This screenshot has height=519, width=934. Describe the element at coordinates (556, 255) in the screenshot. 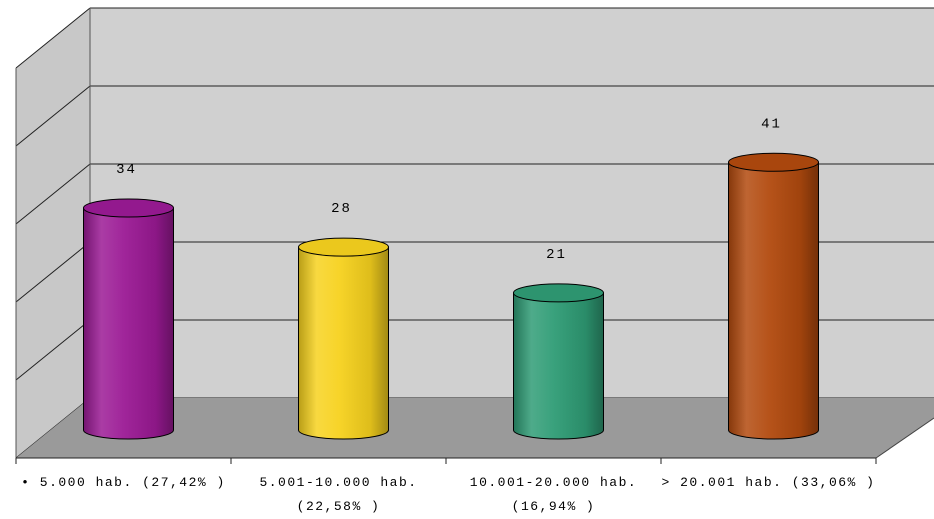

I see `data-label: 21` at that location.